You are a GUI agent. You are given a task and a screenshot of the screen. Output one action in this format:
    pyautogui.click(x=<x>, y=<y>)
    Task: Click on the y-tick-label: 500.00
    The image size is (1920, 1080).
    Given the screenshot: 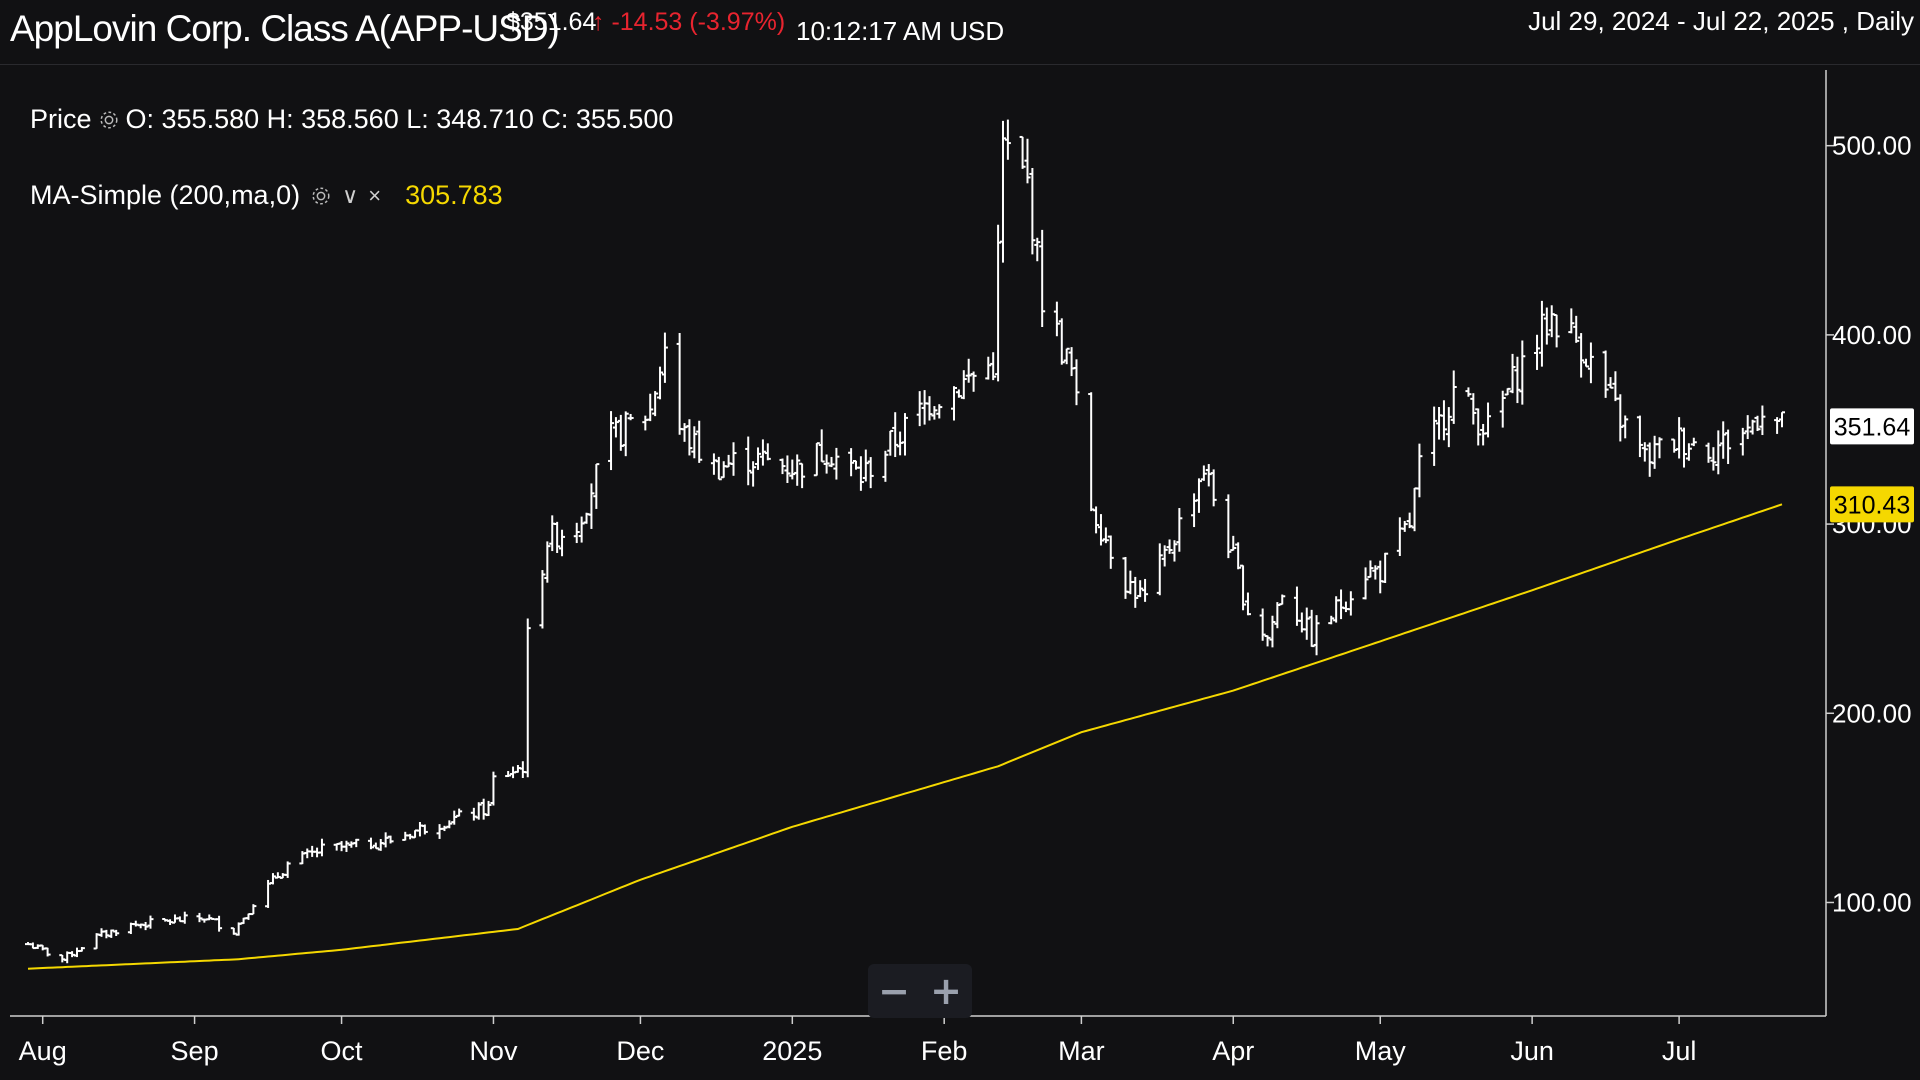 What is the action you would take?
    pyautogui.click(x=1872, y=146)
    